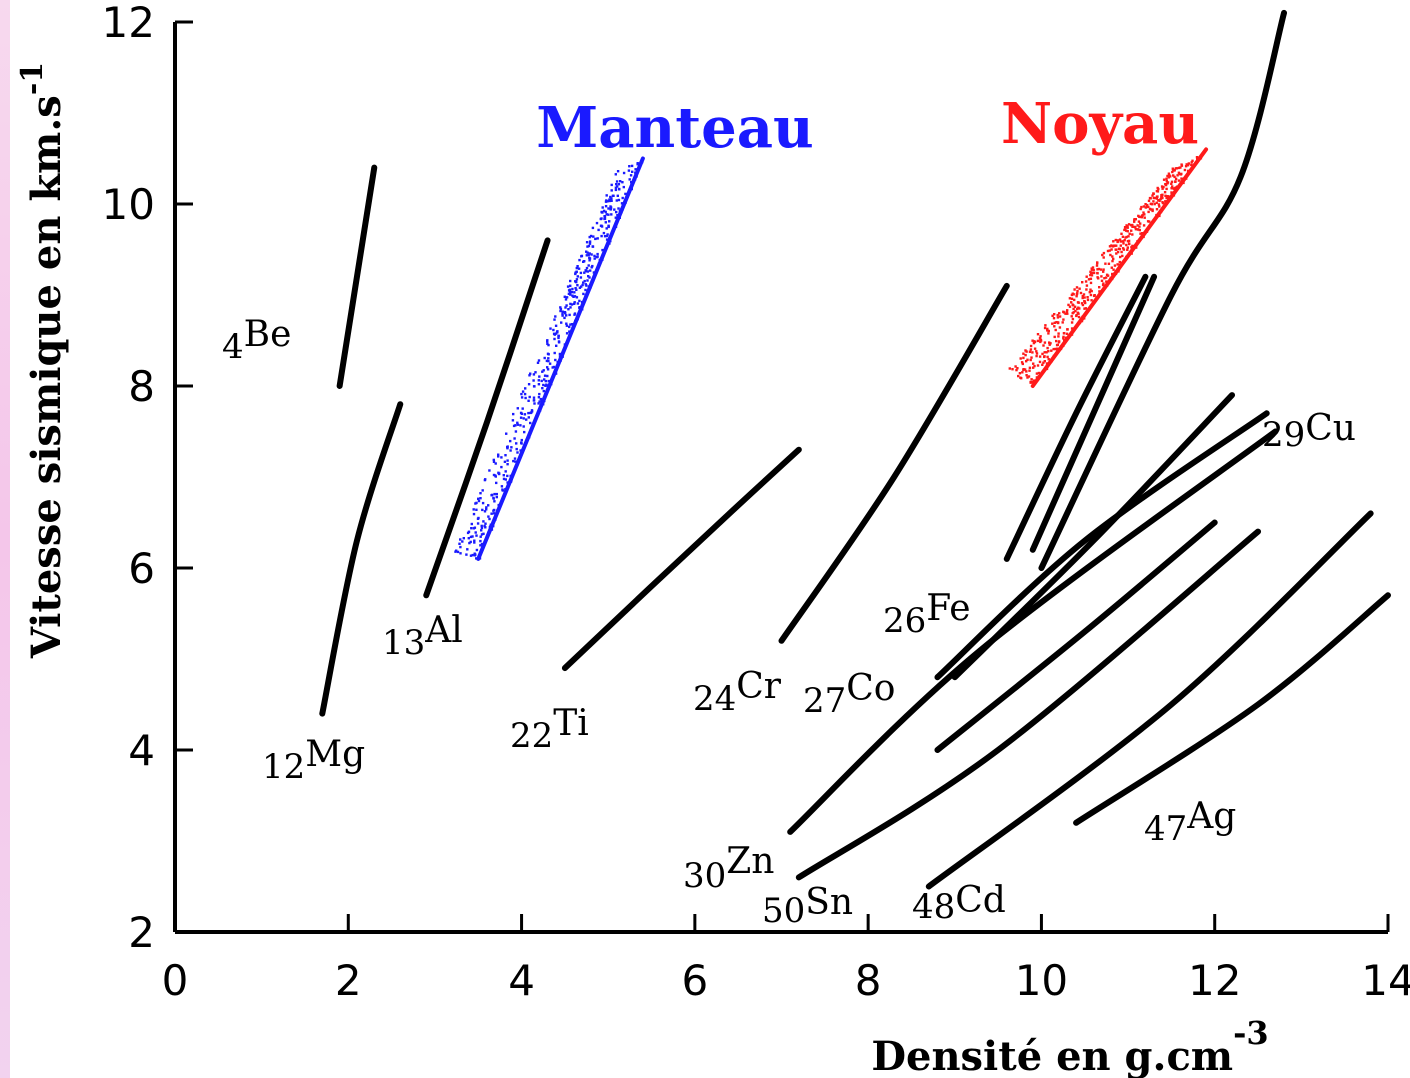 Image resolution: width=1410 pixels, height=1078 pixels. What do you see at coordinates (422, 636) in the screenshot?
I see `element-label-al: 13Al` at bounding box center [422, 636].